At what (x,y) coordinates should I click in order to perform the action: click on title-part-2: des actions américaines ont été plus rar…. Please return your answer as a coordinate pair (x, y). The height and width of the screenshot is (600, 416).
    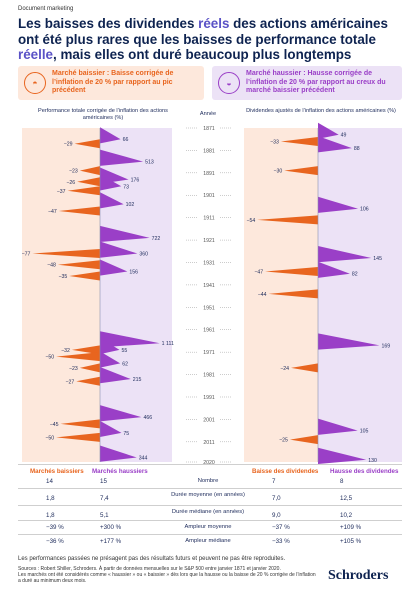
    Looking at the image, I should click on (203, 31).